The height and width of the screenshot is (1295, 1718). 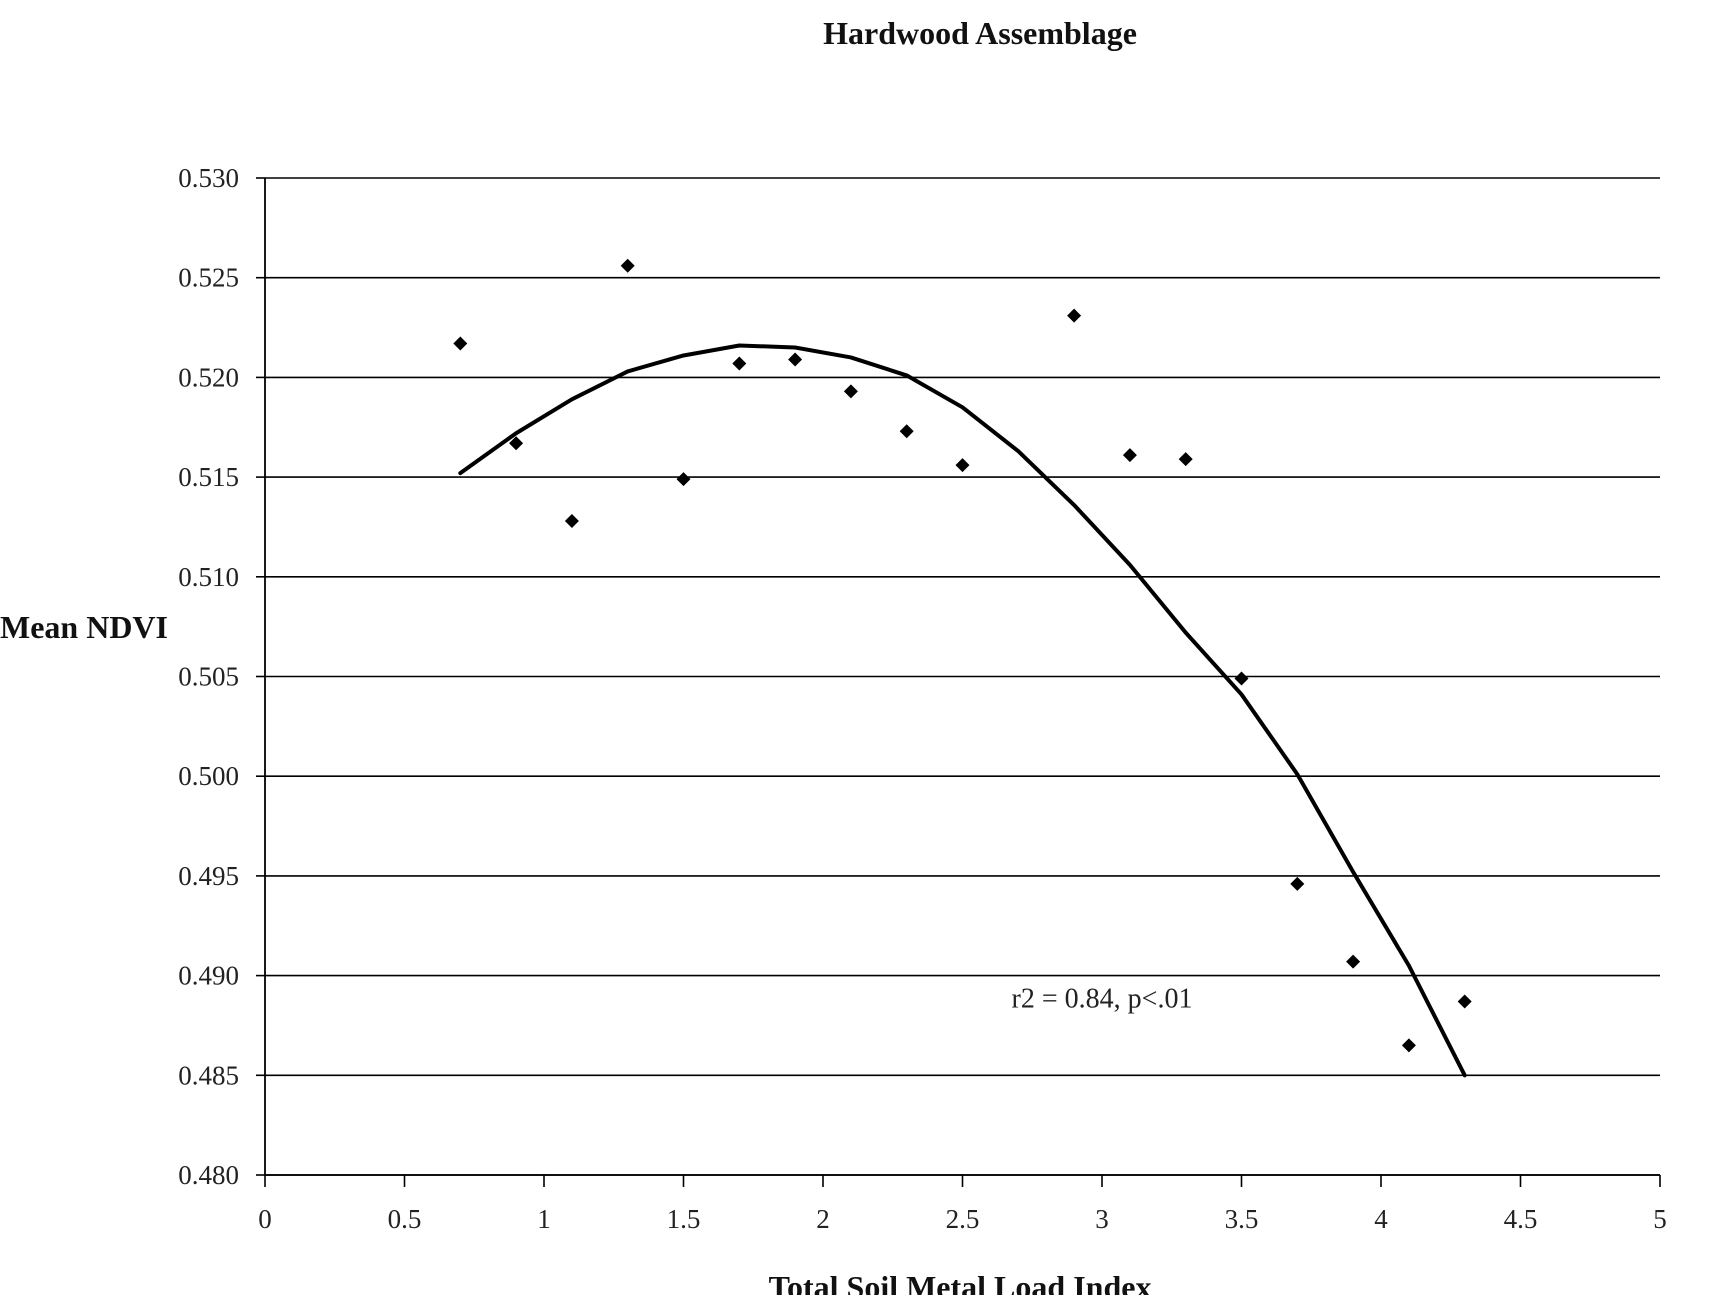 What do you see at coordinates (208, 776) in the screenshot?
I see `y-tick-label-4: 0.500` at bounding box center [208, 776].